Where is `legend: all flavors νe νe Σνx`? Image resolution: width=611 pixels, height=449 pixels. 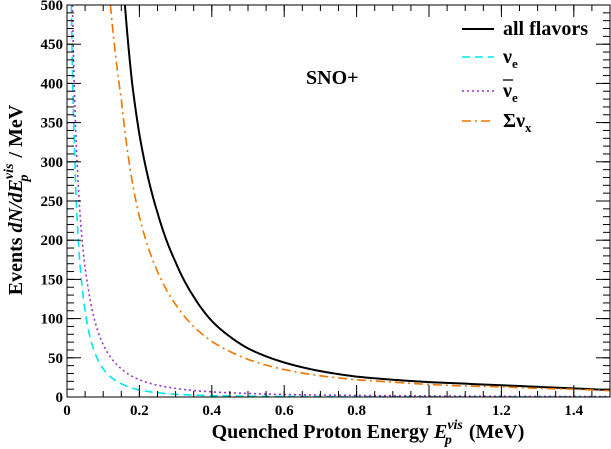 legend: all flavors νe νe Σνx is located at coordinates (525, 76).